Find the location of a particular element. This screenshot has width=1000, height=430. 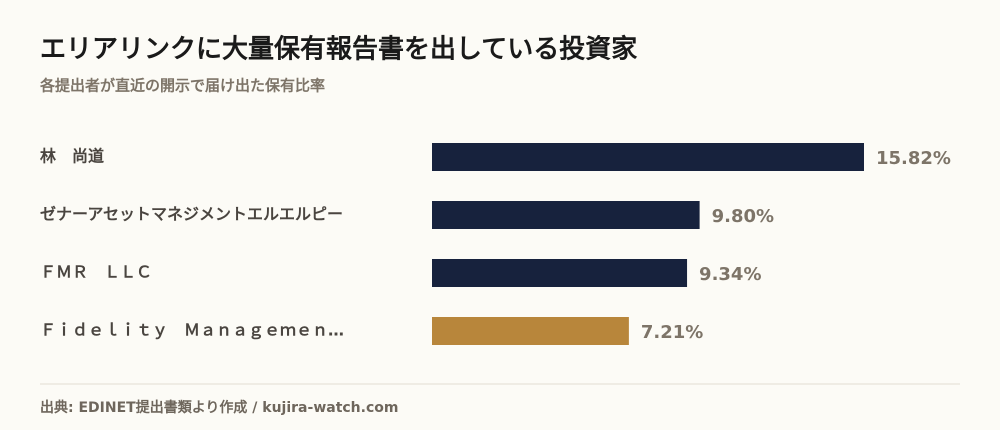

chart-subtitle: 各提出者が直近の開示で届け出た保有比率 is located at coordinates (182, 86).